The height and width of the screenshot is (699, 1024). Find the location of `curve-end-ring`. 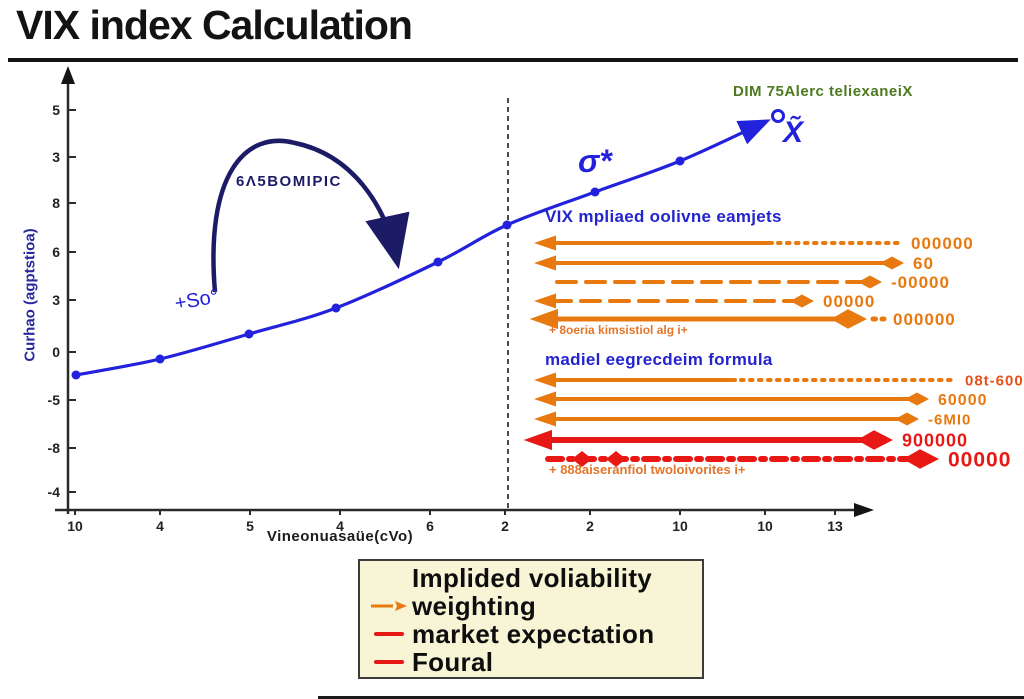

curve-end-ring is located at coordinates (778, 116).